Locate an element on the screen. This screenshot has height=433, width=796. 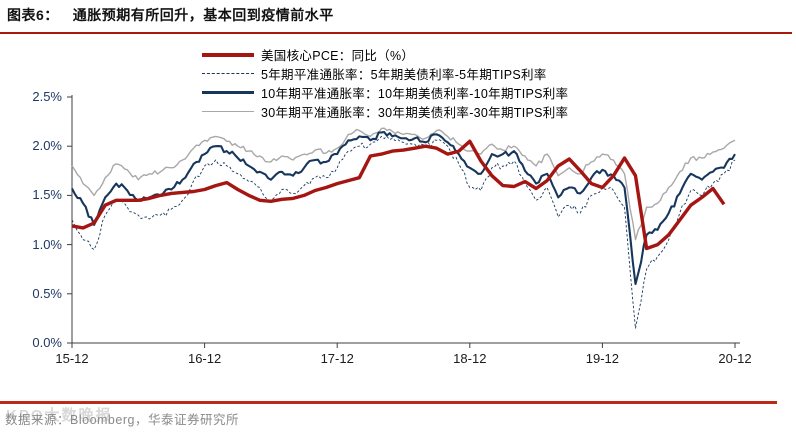
legend-label: 5年期平准通胀率：5年期美债利率-5年期TIPS利率 is located at coordinates (404, 75).